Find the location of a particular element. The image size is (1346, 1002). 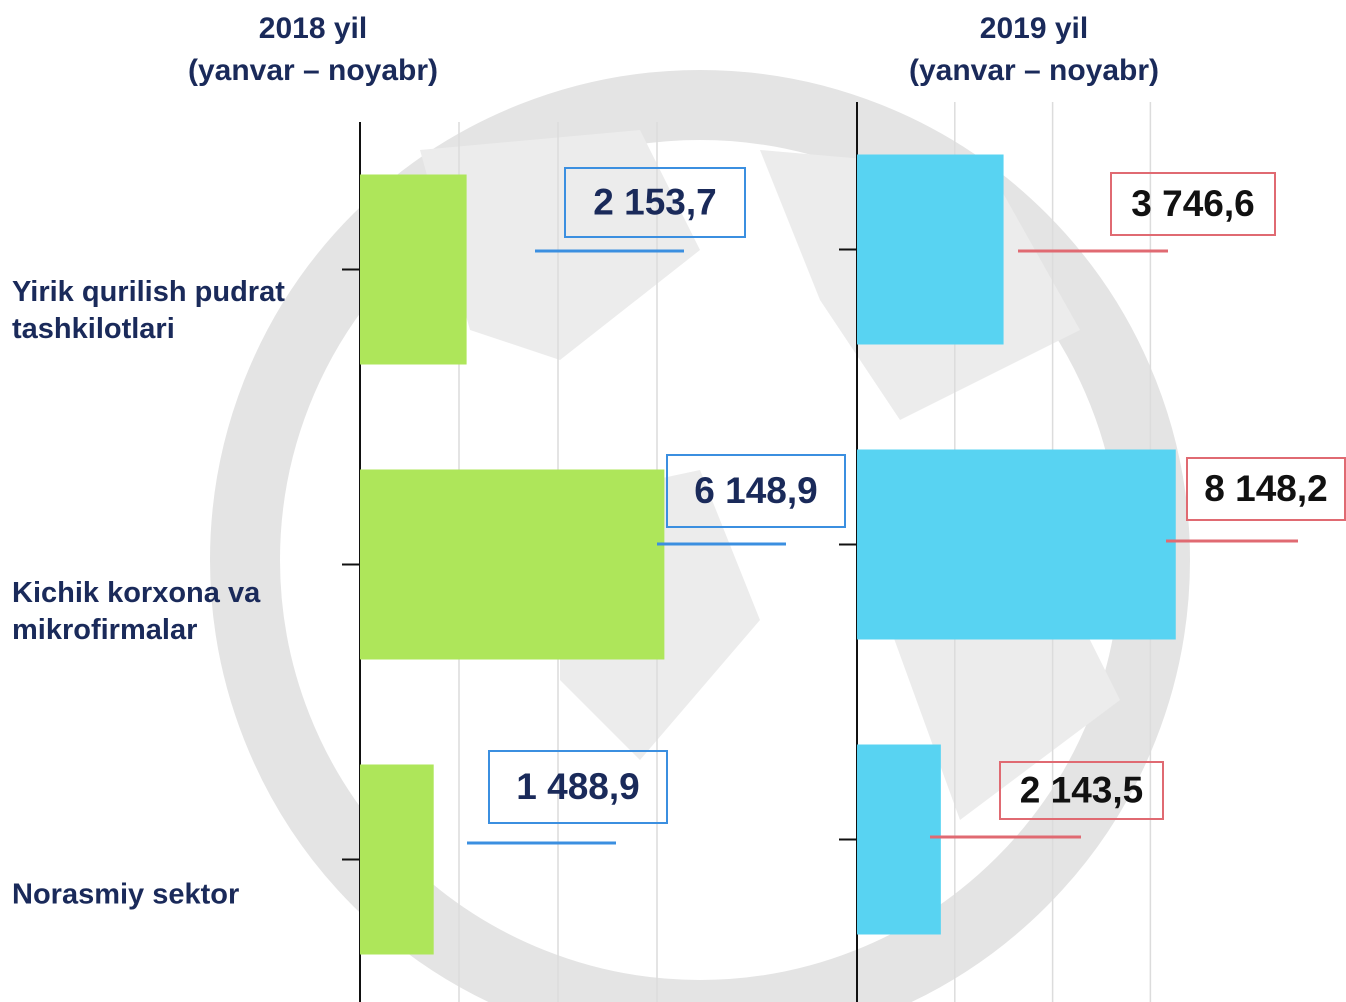

value-label: 6 148,9 is located at coordinates (755, 490).